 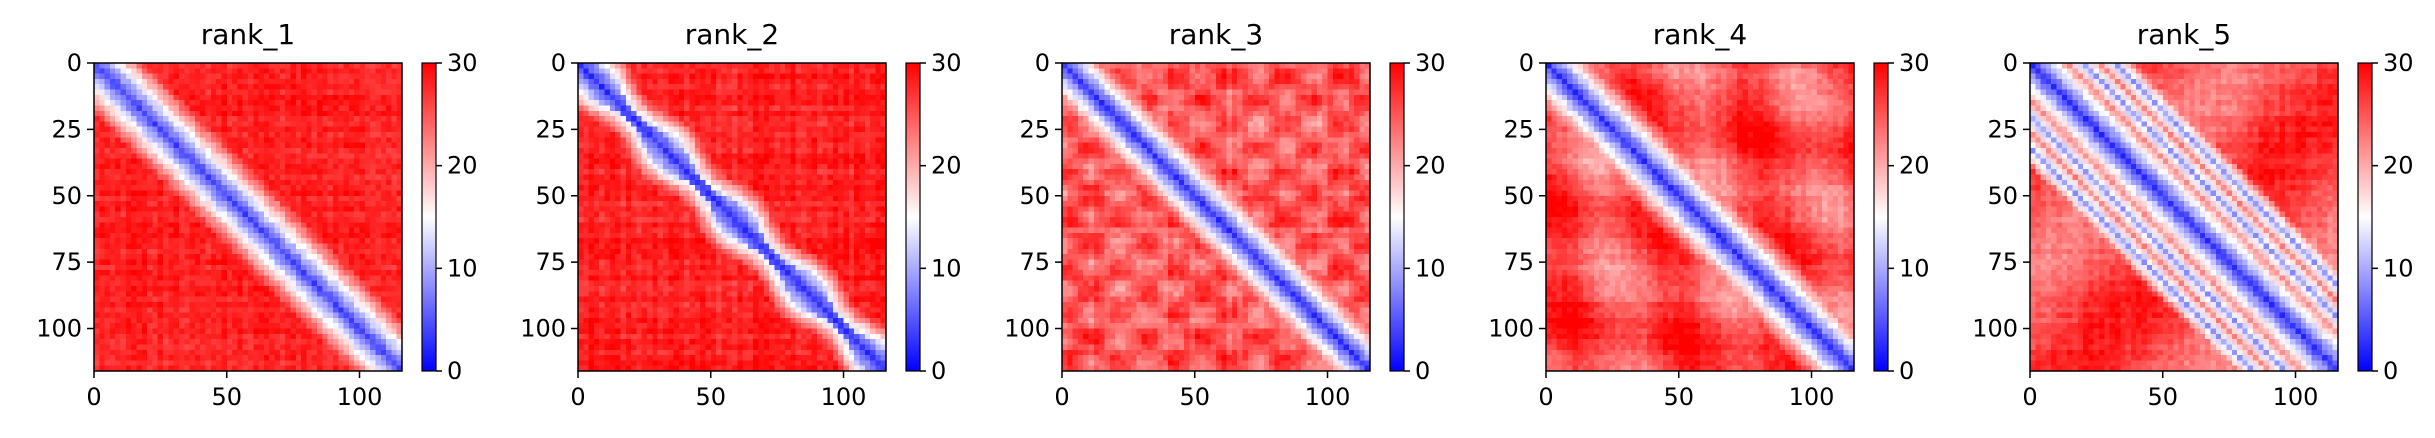 I want to click on panel-title: rank_2, so click(x=732, y=34).